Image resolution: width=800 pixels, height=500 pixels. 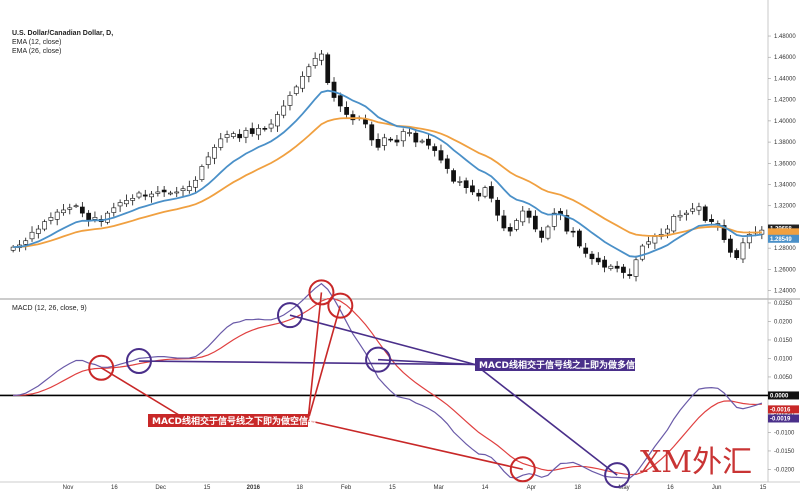 What do you see at coordinates (785, 122) in the screenshot?
I see `price-tick-label: 1.40000` at bounding box center [785, 122].